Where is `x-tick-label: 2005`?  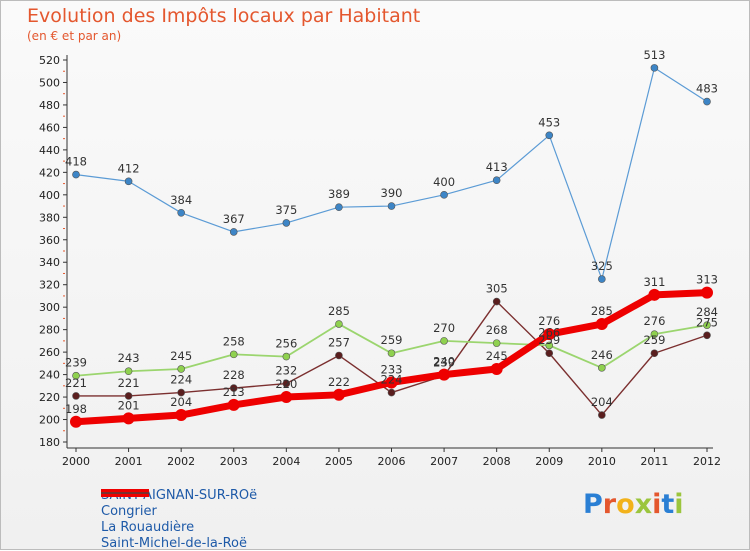
x-tick-label: 2005 is located at coordinates (339, 461).